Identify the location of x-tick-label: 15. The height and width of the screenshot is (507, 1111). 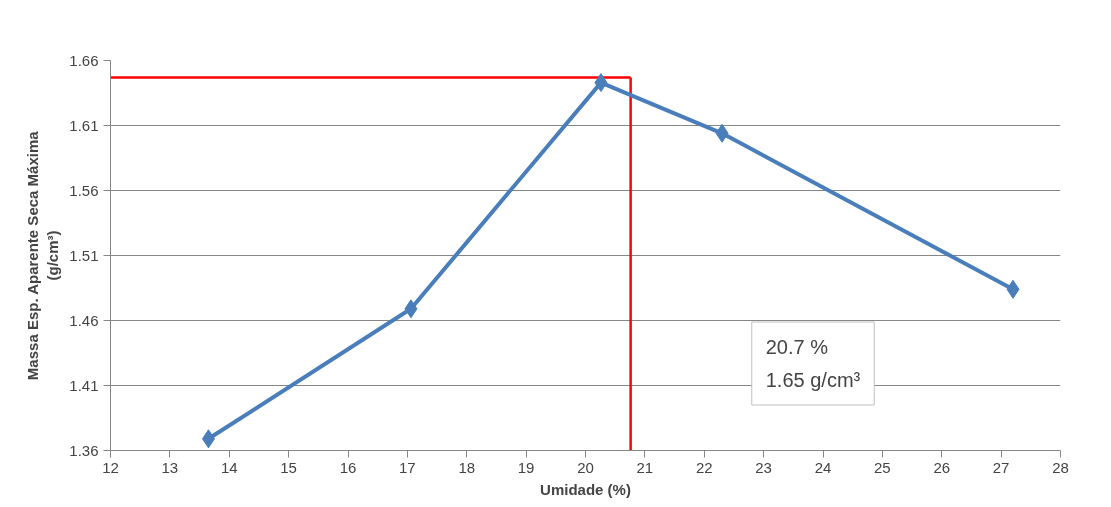
(288, 467).